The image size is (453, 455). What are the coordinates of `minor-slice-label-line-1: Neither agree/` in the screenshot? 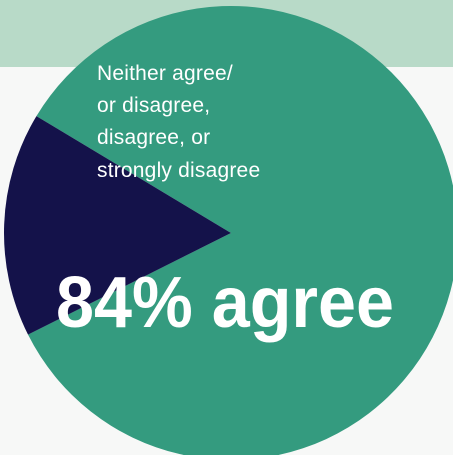 It's located at (165, 73).